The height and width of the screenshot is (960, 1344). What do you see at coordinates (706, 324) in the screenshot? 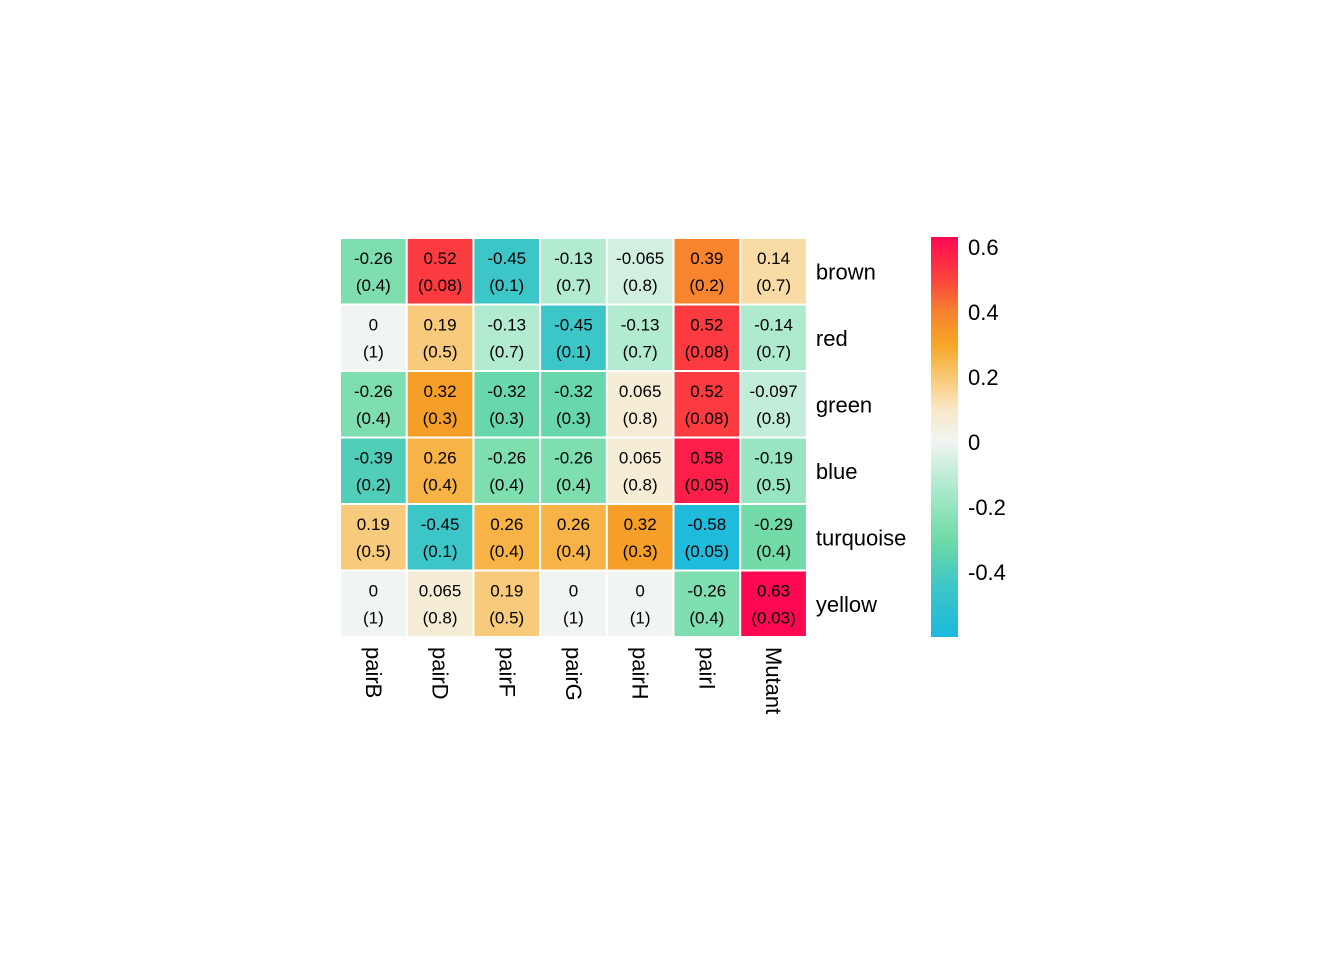
I see `cell-value-label: 0.52` at bounding box center [706, 324].